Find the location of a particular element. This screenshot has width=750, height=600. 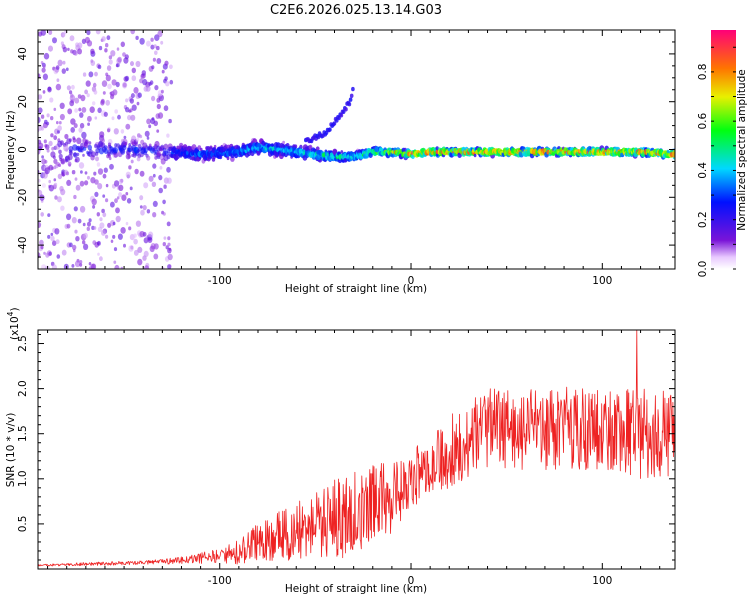

spectrogram-xtick-label: -100 is located at coordinates (220, 281).